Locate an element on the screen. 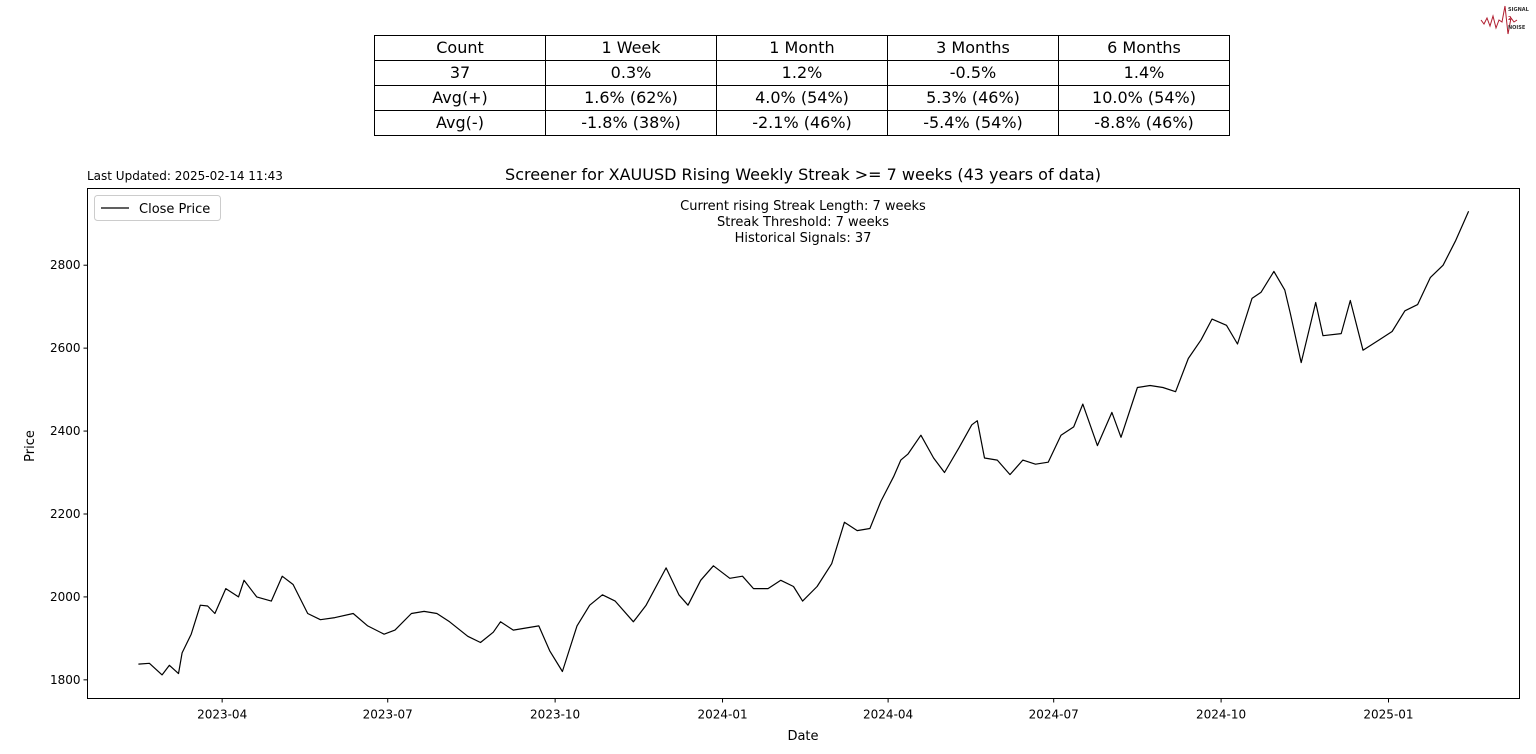  table-cell: Count is located at coordinates (460, 48).